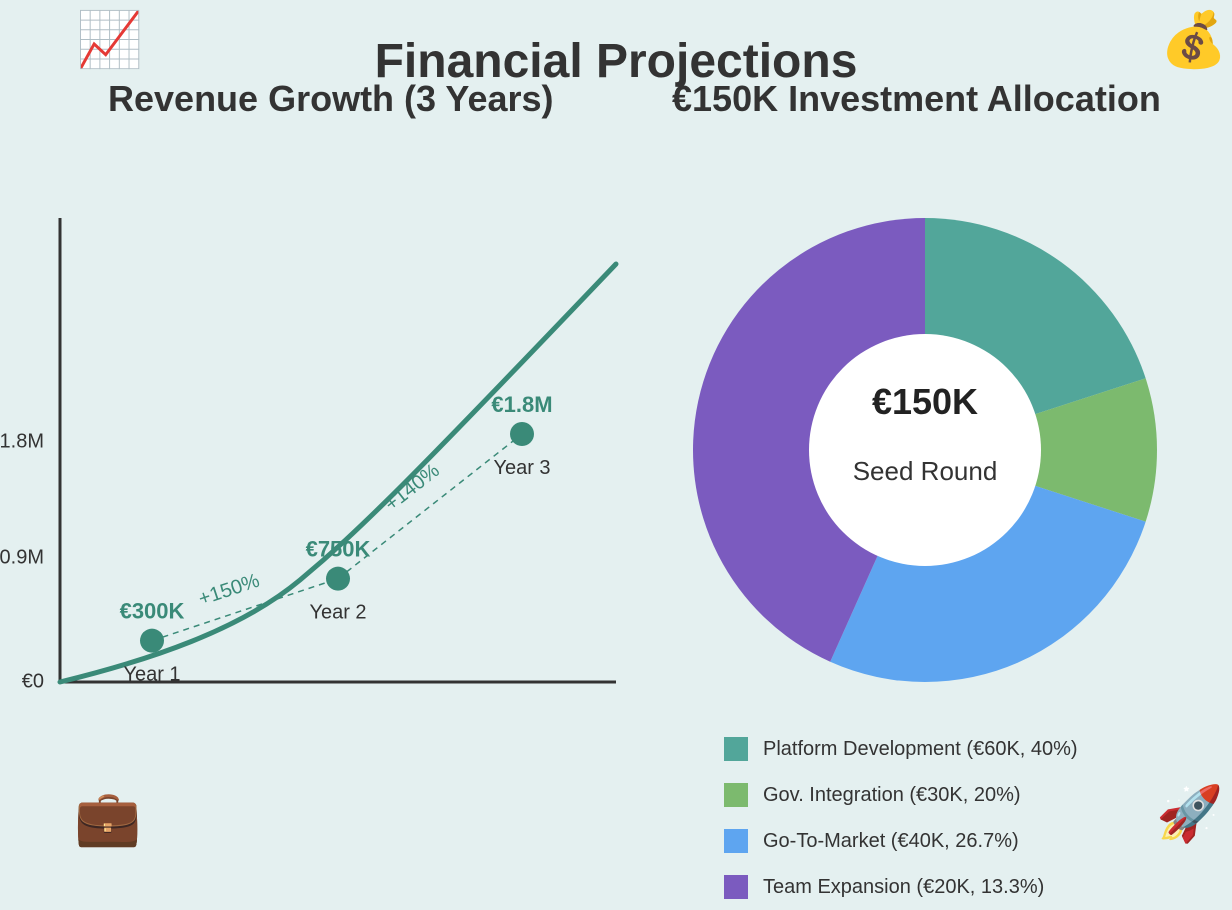 This screenshot has height=910, width=1232. Describe the element at coordinates (1190, 814) in the screenshot. I see `rocket-icon: 🚀` at that location.